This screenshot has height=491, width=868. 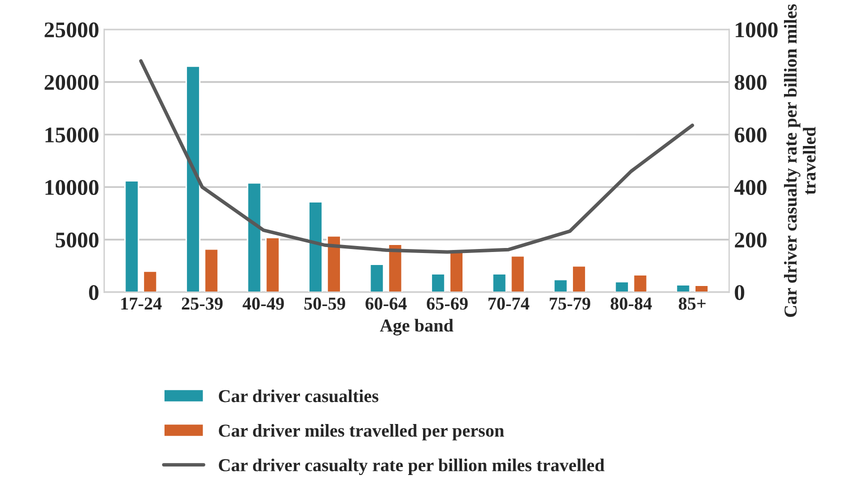 What do you see at coordinates (570, 304) in the screenshot?
I see `x-tick-label: 75-79` at bounding box center [570, 304].